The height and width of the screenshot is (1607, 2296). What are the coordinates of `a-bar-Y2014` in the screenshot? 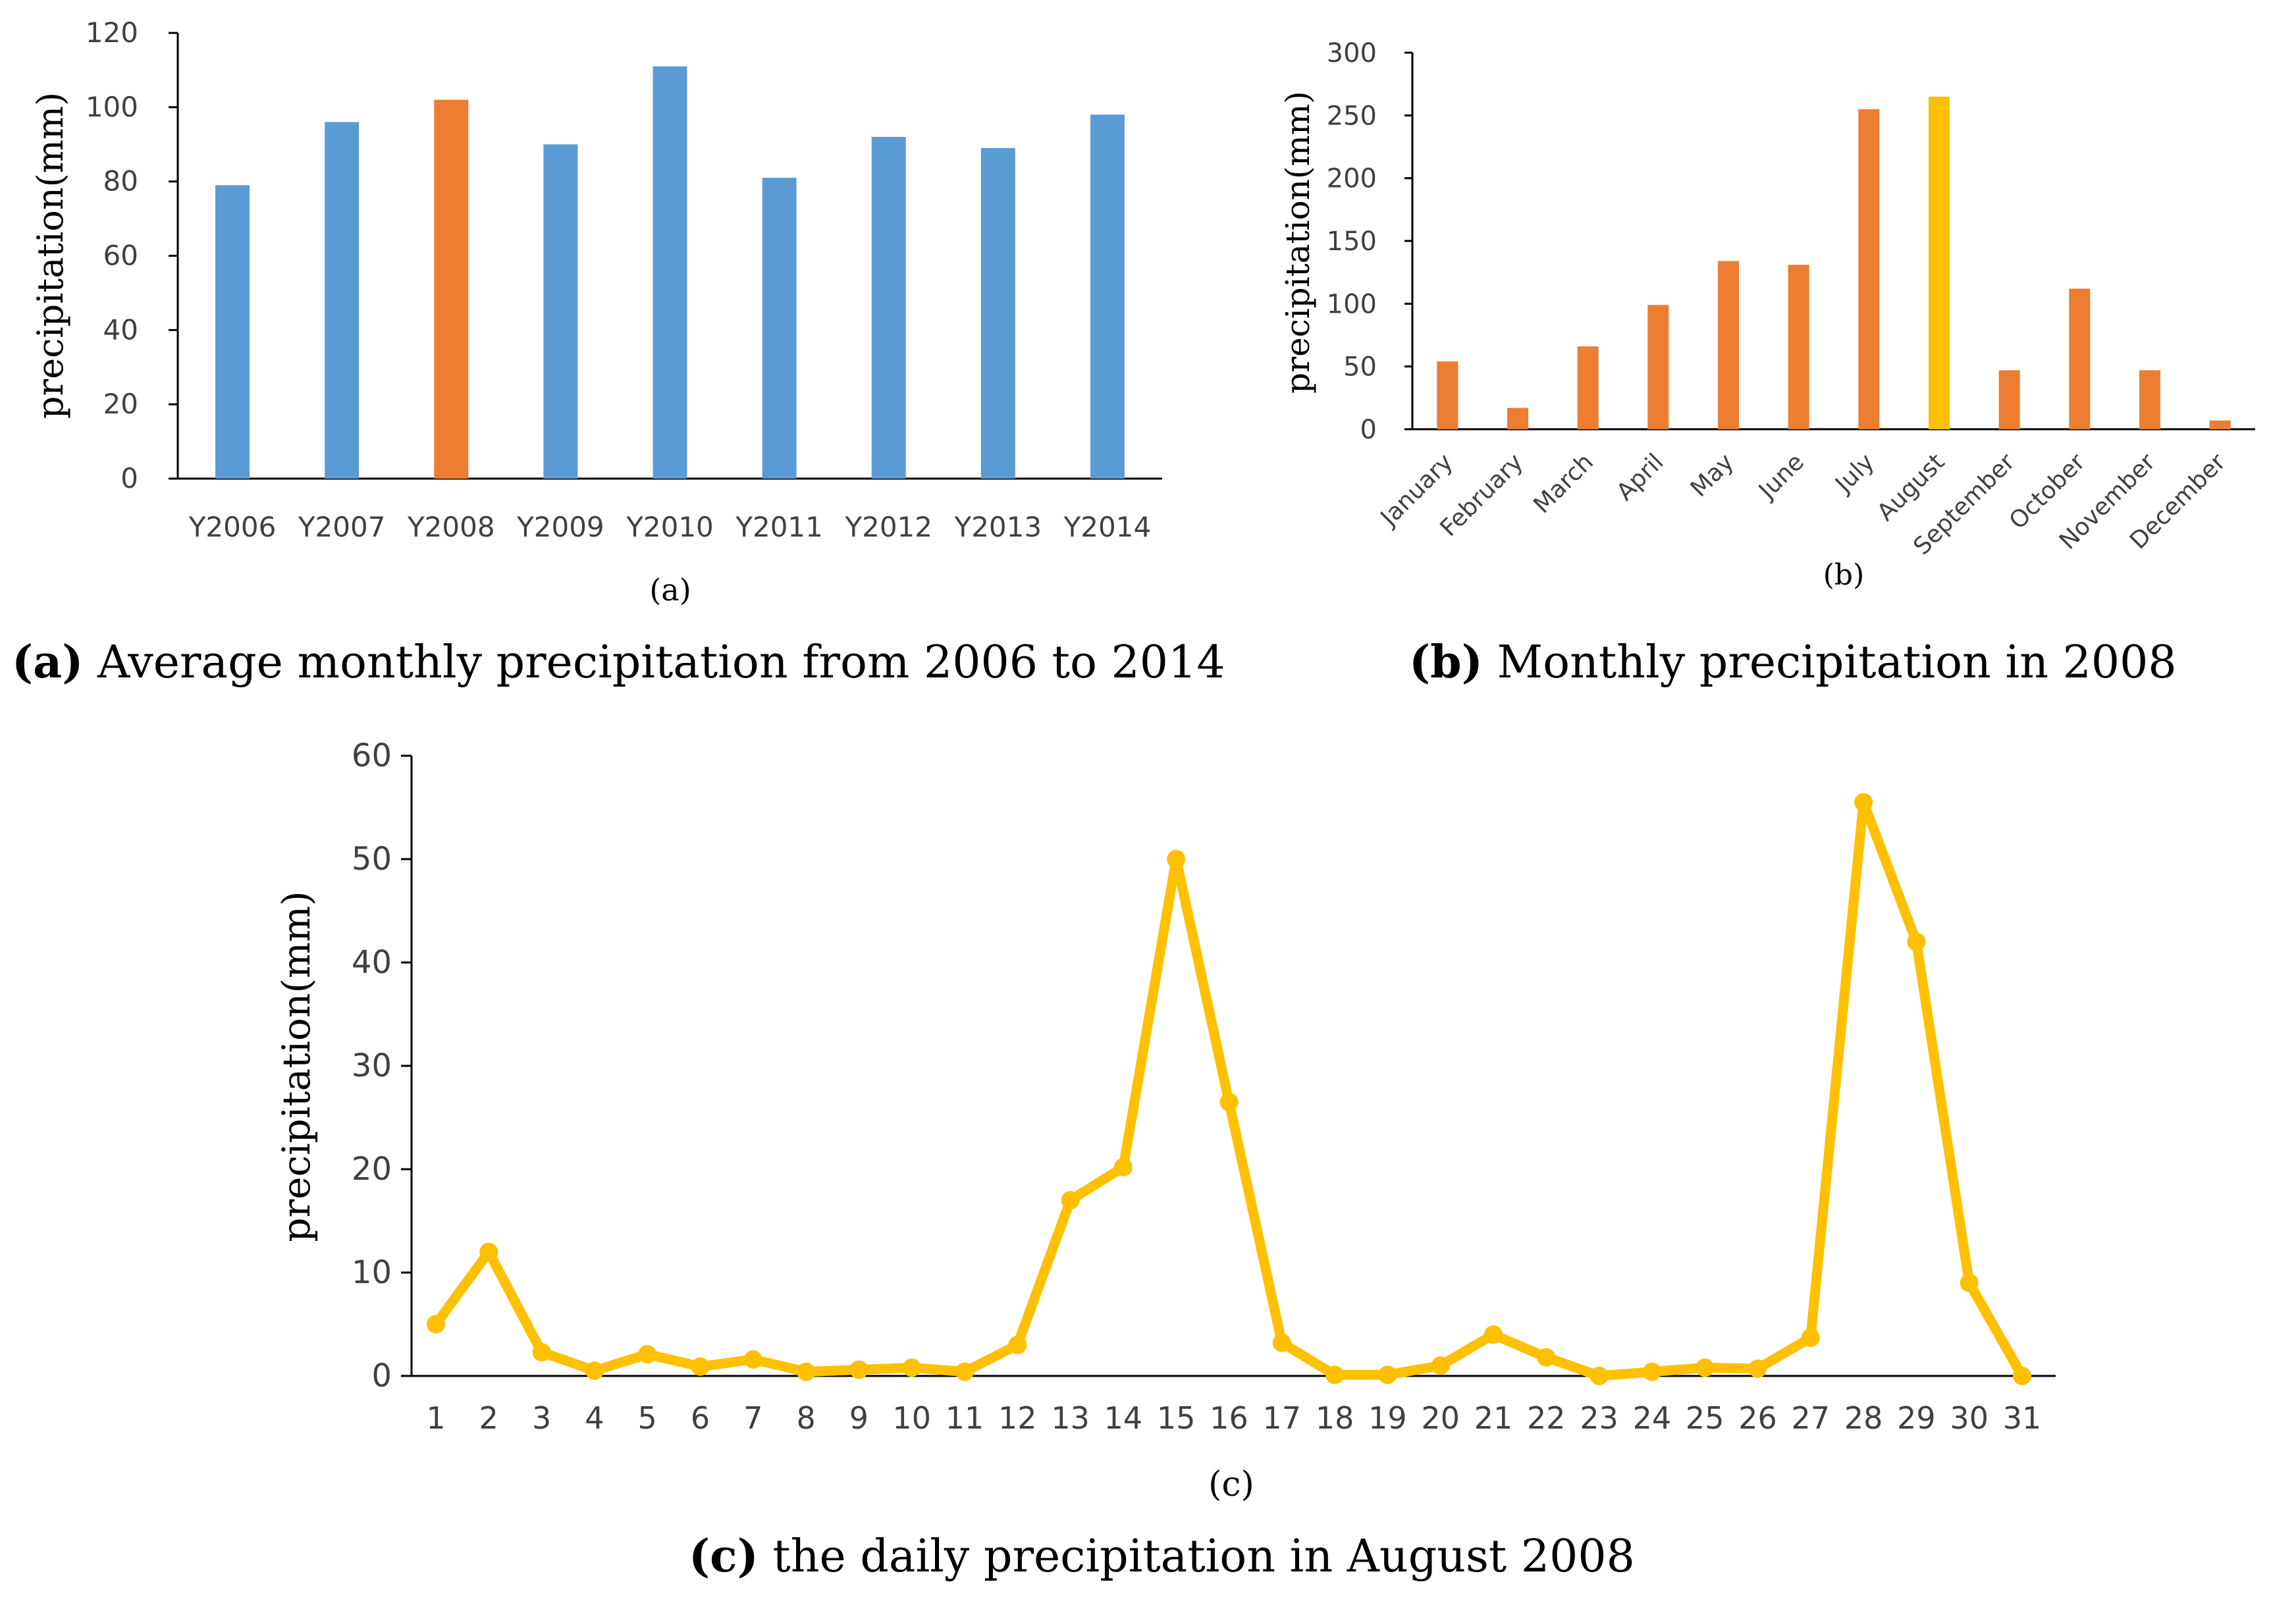 It's located at (1107, 297).